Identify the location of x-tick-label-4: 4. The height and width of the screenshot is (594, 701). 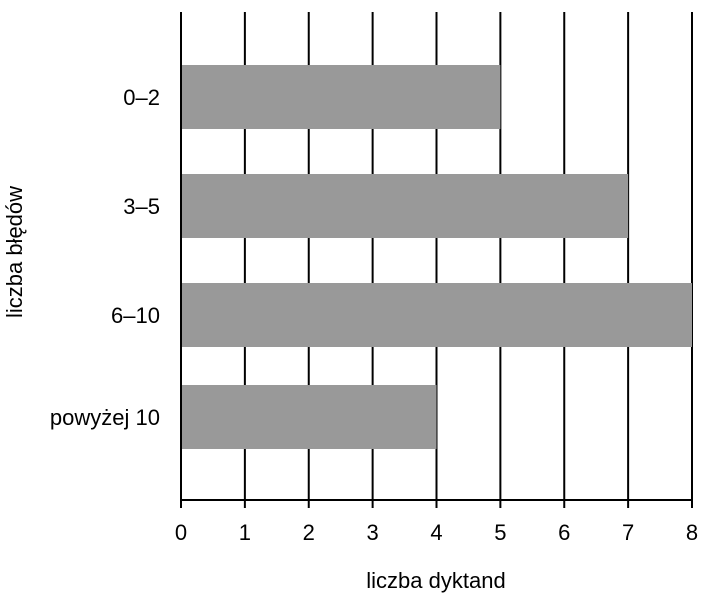
(436, 532).